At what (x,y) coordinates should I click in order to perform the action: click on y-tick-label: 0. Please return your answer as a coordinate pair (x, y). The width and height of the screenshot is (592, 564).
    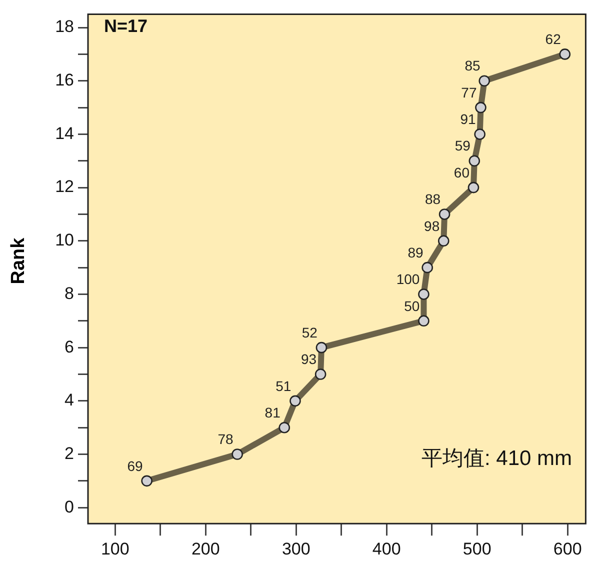
    Looking at the image, I should click on (69, 506).